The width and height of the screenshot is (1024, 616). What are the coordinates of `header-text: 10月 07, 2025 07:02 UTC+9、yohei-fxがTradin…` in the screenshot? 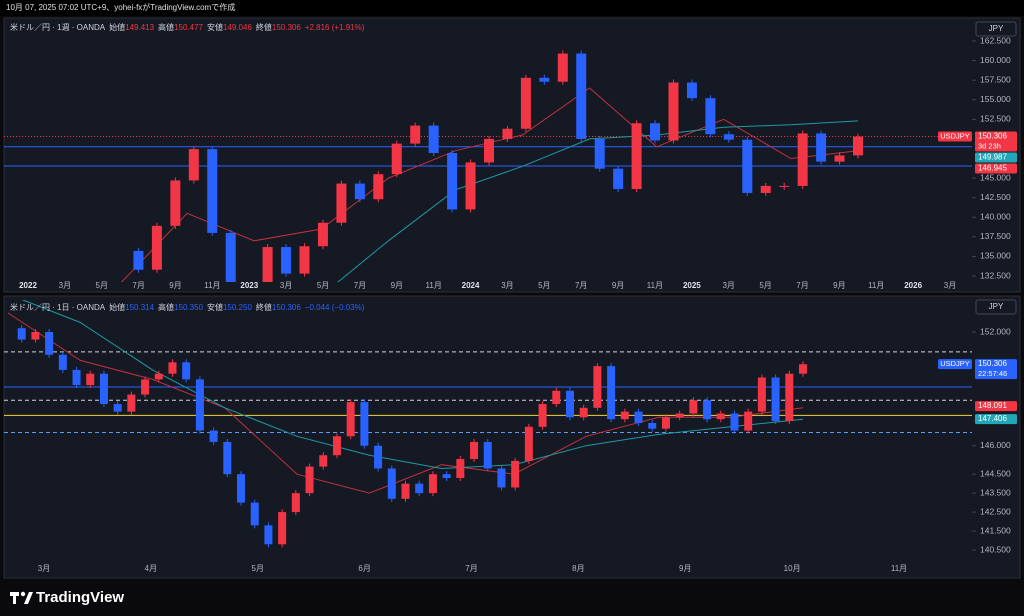 It's located at (120, 7).